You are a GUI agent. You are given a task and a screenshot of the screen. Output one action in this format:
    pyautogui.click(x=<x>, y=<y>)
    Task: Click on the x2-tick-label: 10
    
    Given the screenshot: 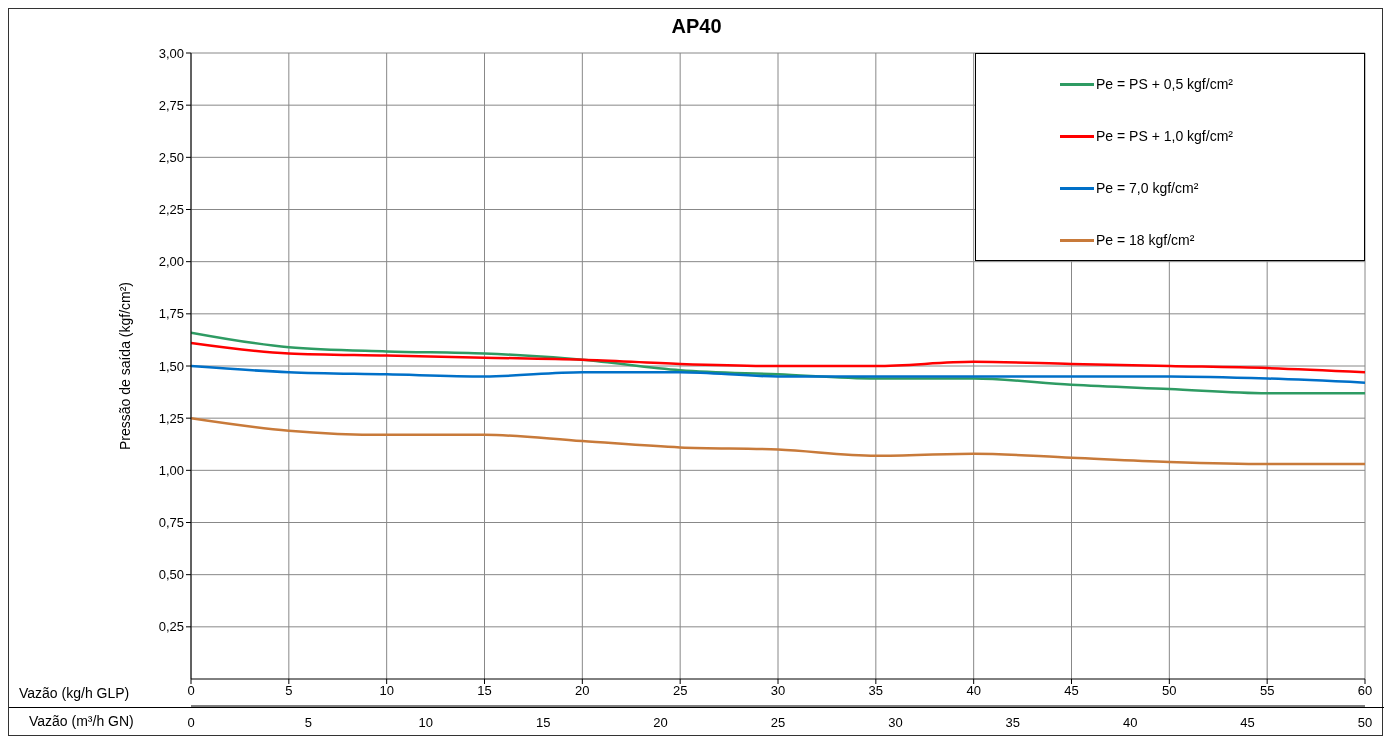 What is the action you would take?
    pyautogui.click(x=426, y=722)
    